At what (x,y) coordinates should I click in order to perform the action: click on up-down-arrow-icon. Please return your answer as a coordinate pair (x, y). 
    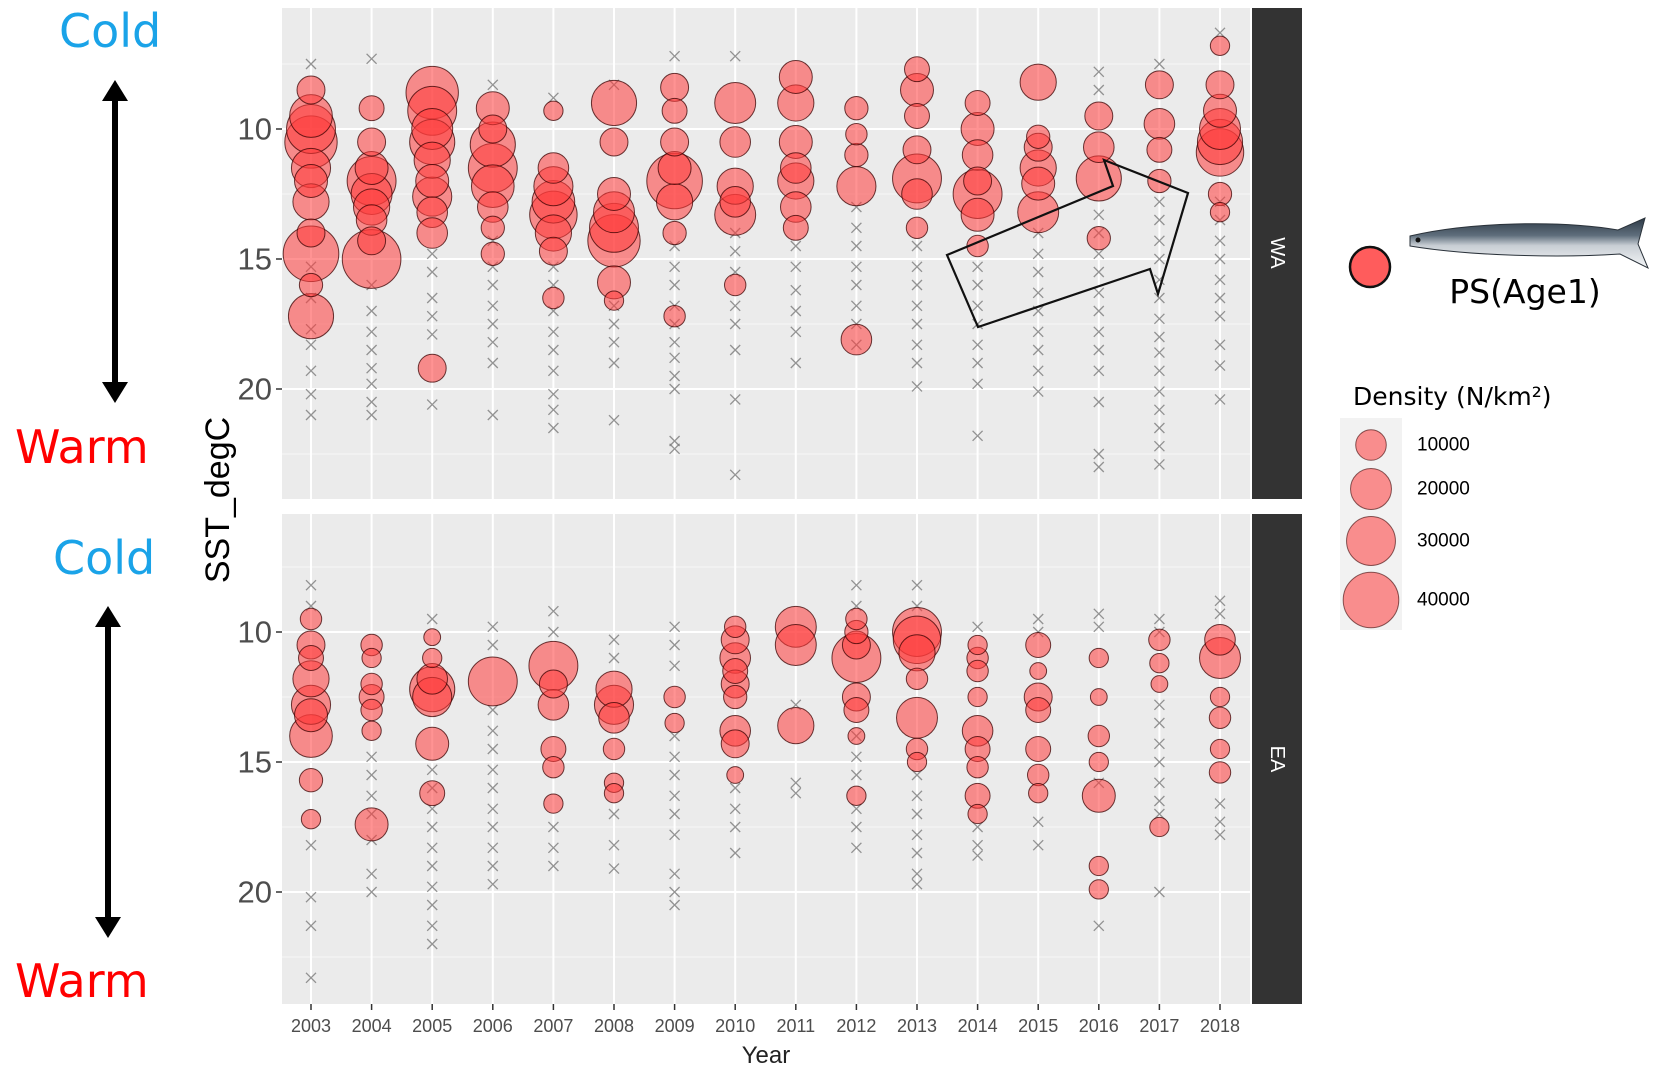
    Looking at the image, I should click on (115, 241).